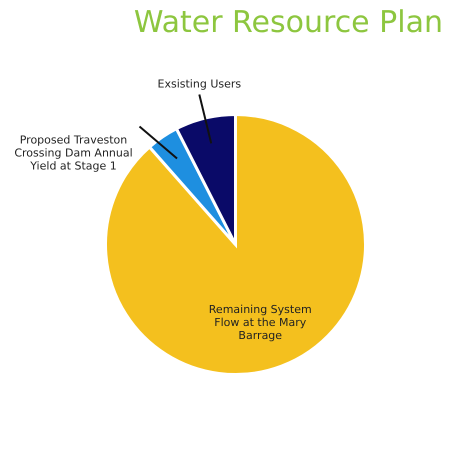  I want to click on chart-title: Water Resource Plan, so click(288, 22).